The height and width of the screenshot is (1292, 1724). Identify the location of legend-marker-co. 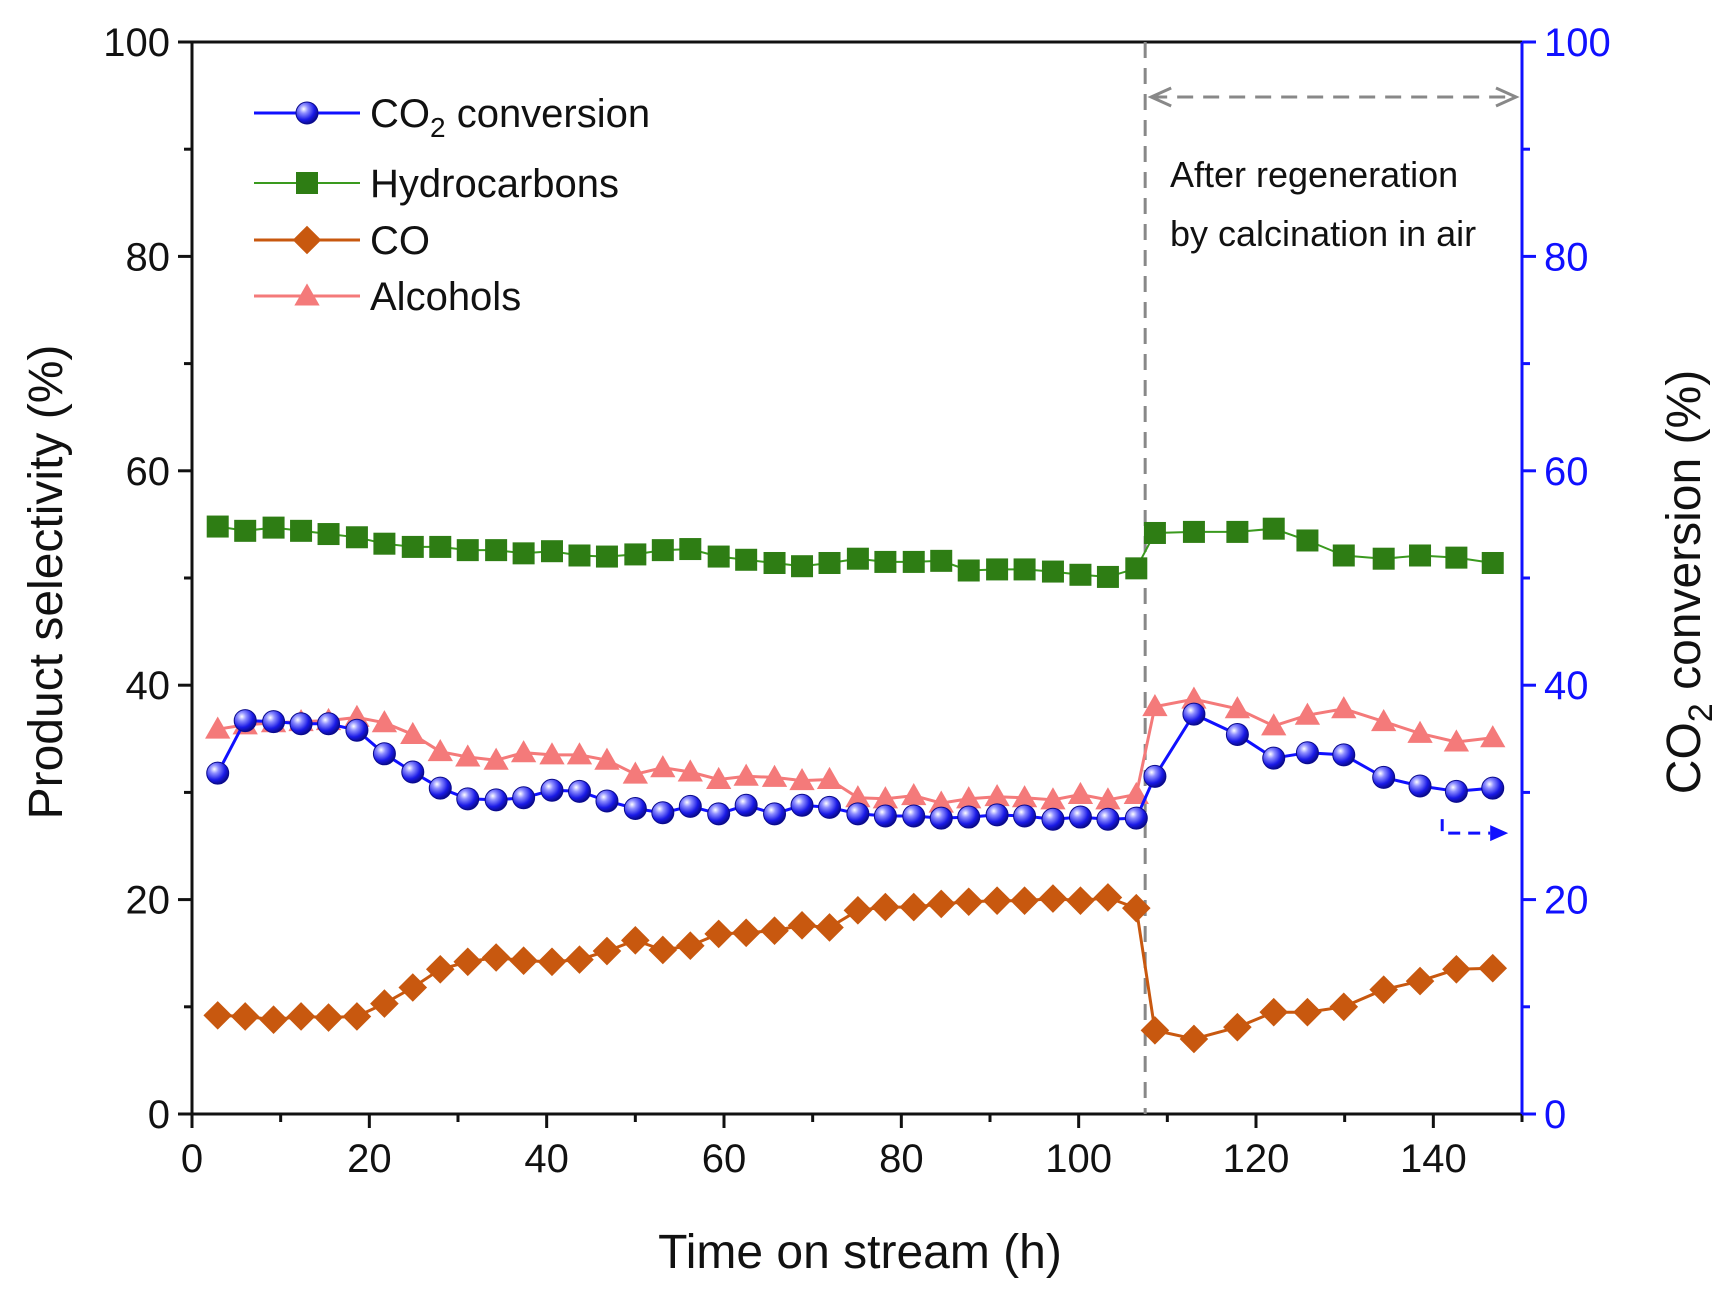
(307, 240).